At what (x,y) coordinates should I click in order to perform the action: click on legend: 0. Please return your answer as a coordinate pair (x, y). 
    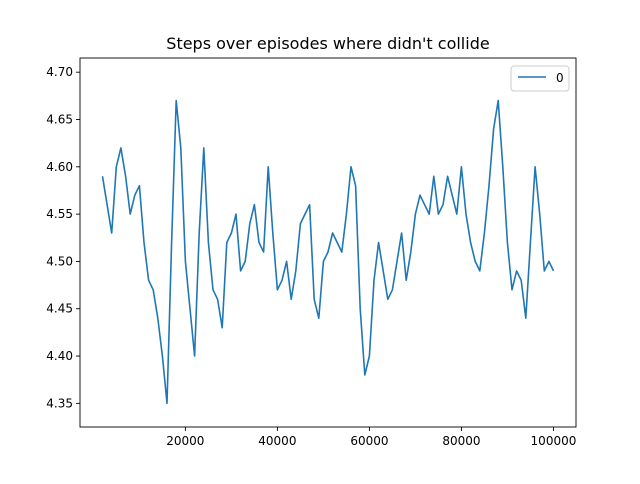
    Looking at the image, I should click on (540, 78).